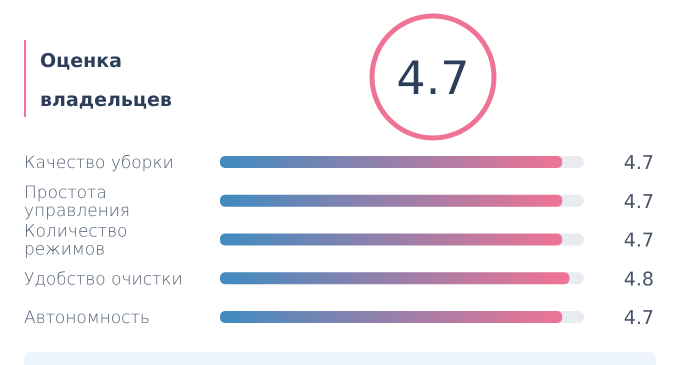 The image size is (700, 365). What do you see at coordinates (87, 318) in the screenshot?
I see `y-tick-label: Автономность` at bounding box center [87, 318].